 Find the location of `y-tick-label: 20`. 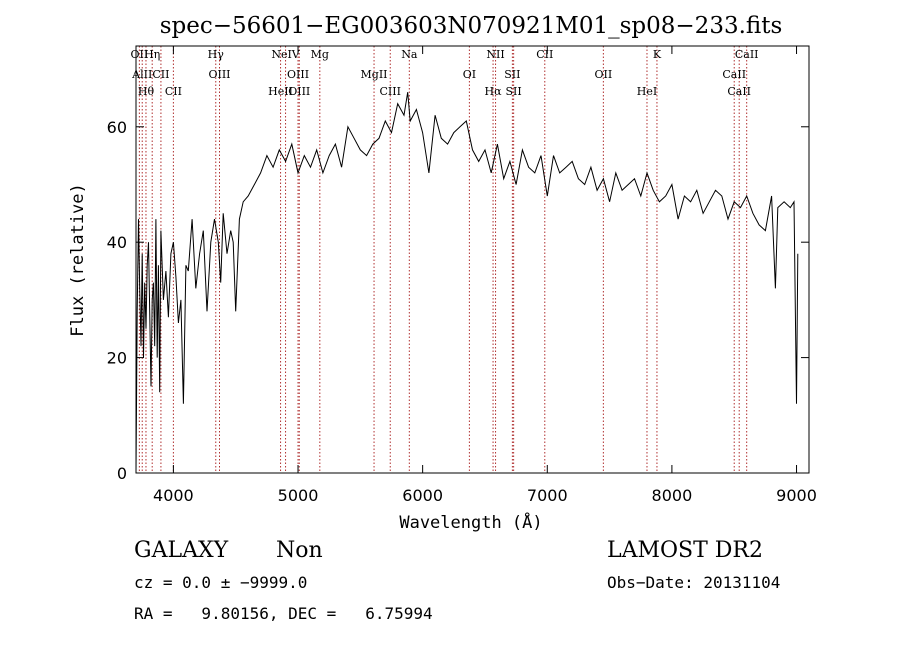

y-tick-label: 20 is located at coordinates (117, 358).